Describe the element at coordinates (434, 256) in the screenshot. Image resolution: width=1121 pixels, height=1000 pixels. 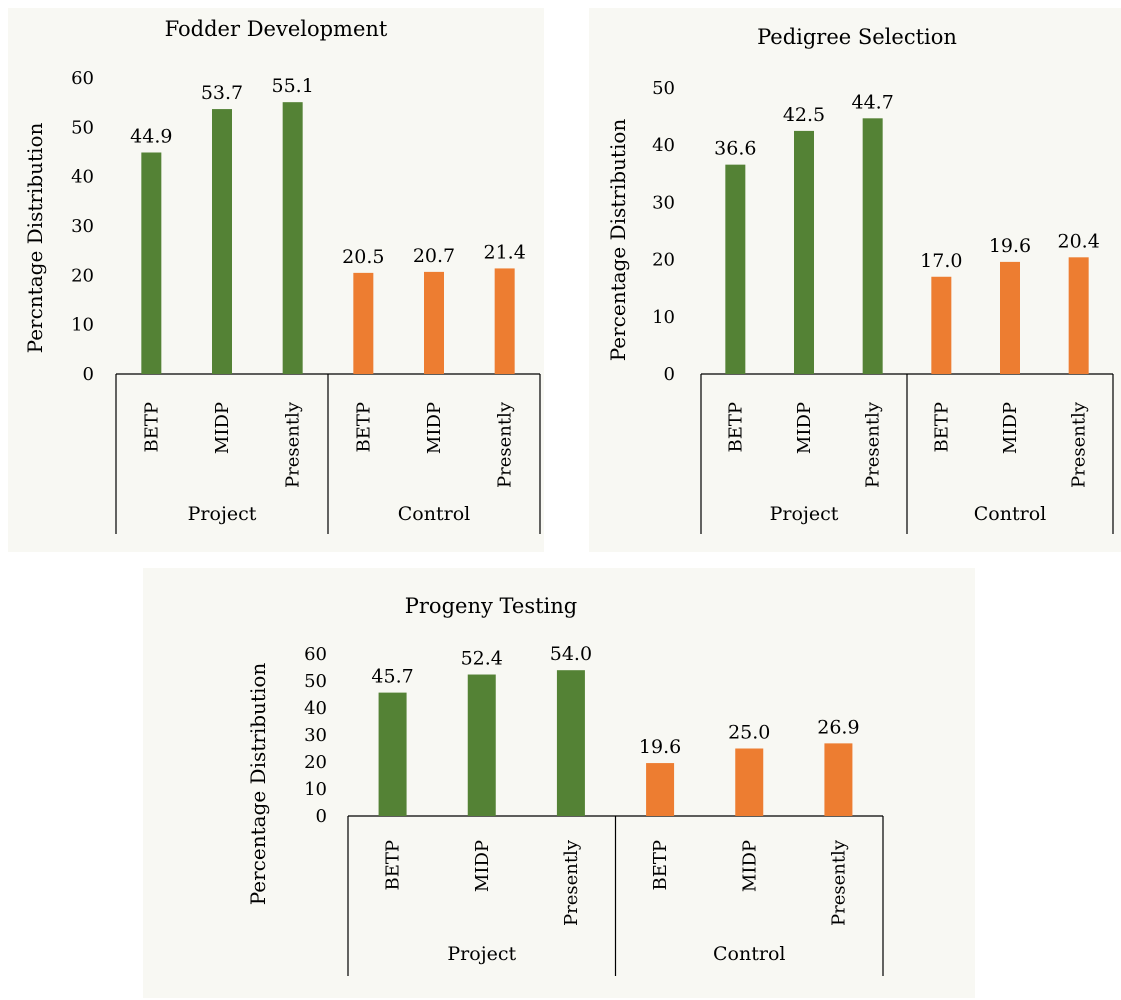
I see `data-label: 20.7` at that location.